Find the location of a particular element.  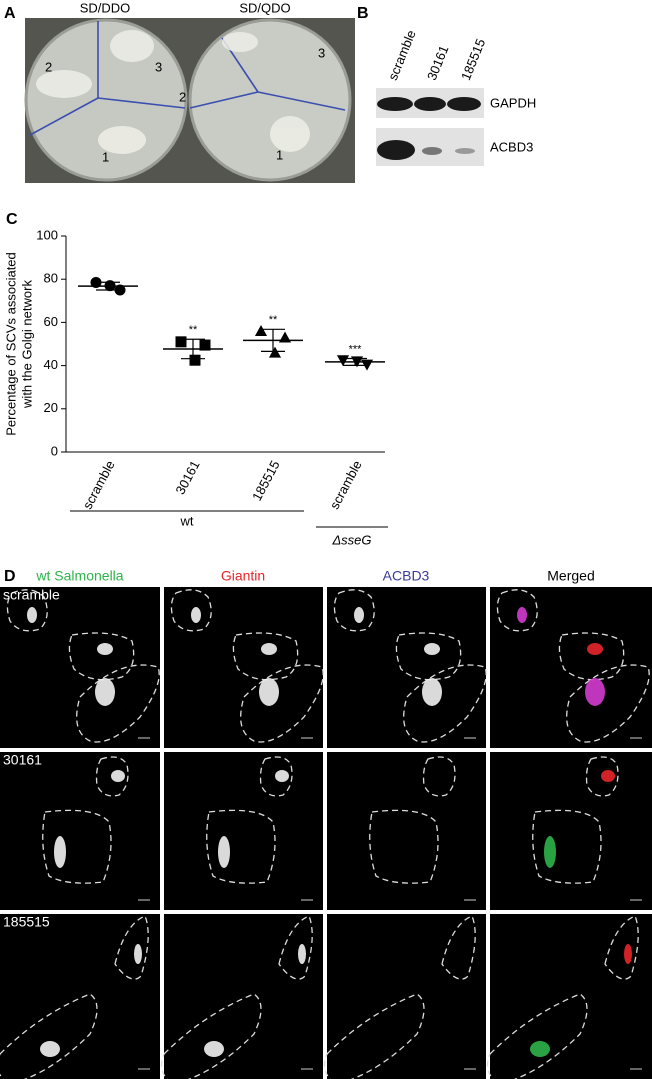

sector-label: 3 is located at coordinates (321, 52).